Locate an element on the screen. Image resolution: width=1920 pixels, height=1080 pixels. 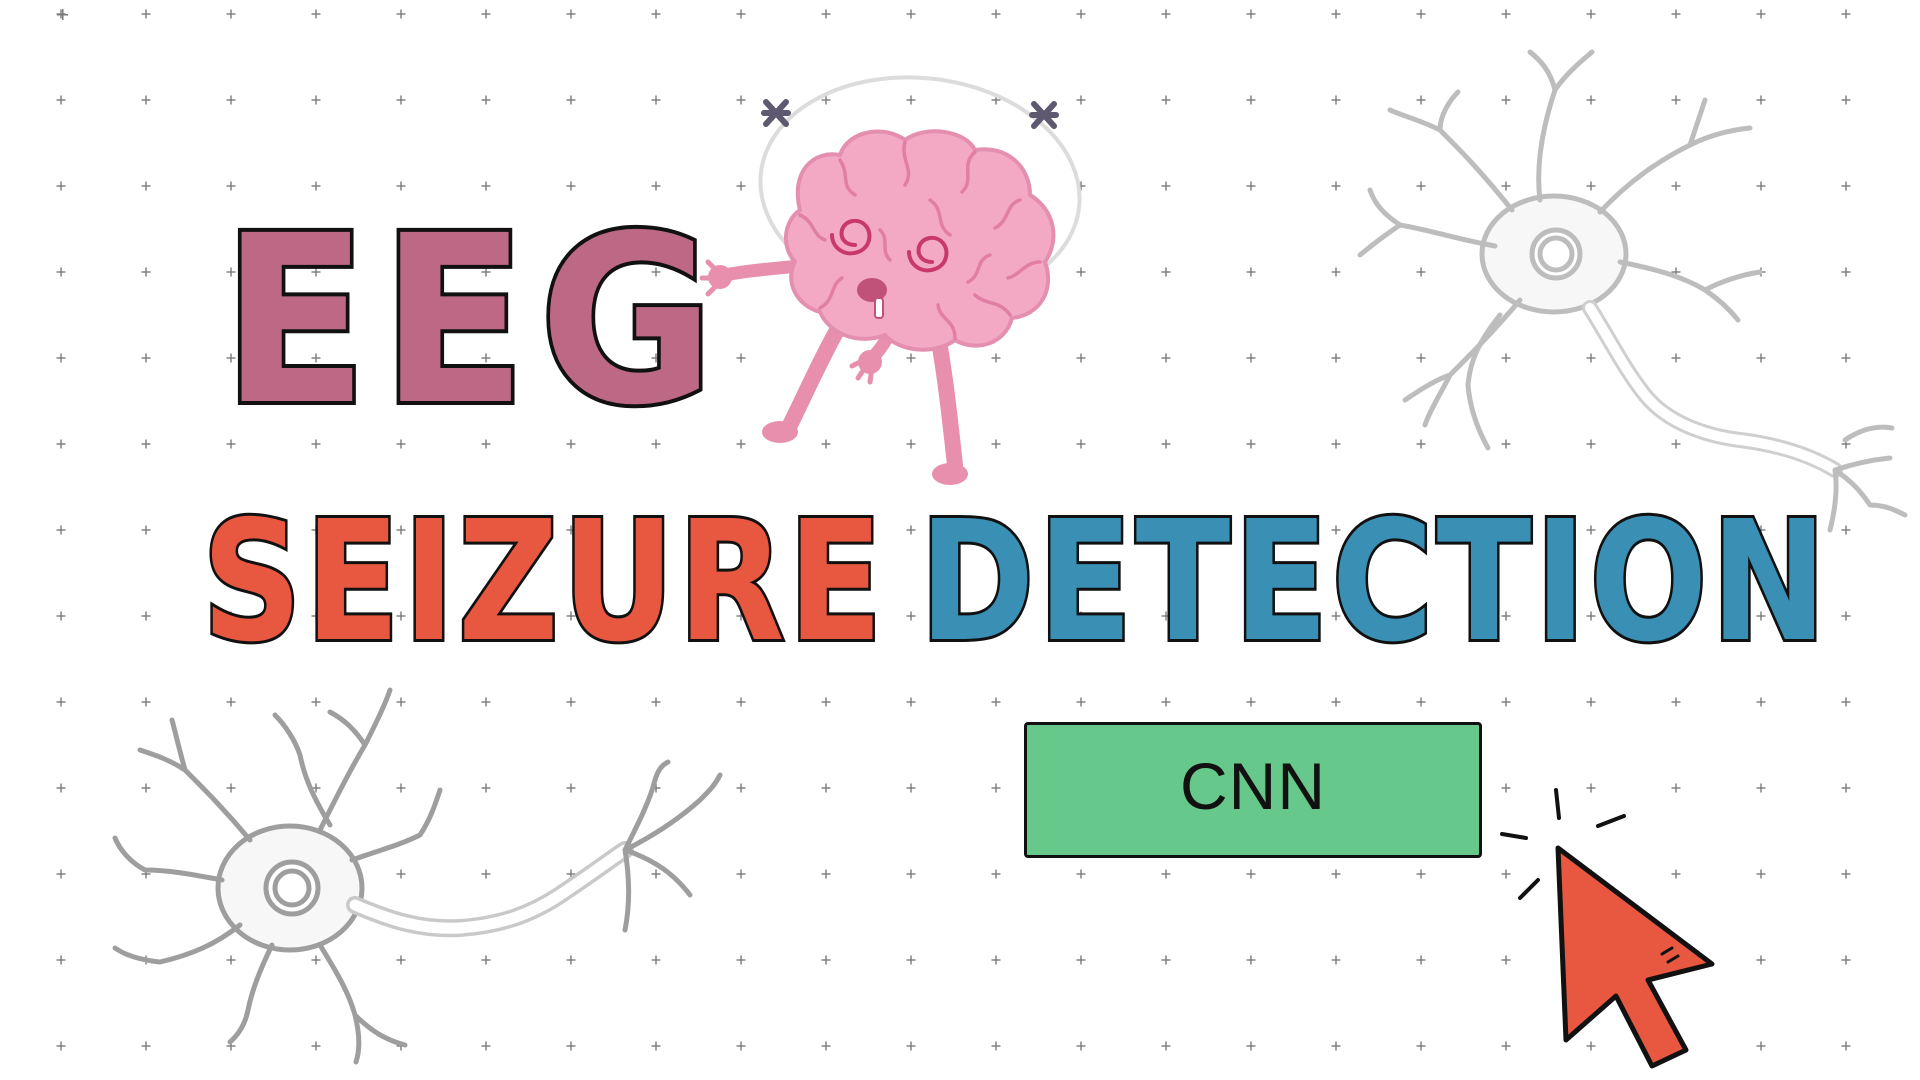
title-word-detection: DETECTION is located at coordinates (1374, 582).